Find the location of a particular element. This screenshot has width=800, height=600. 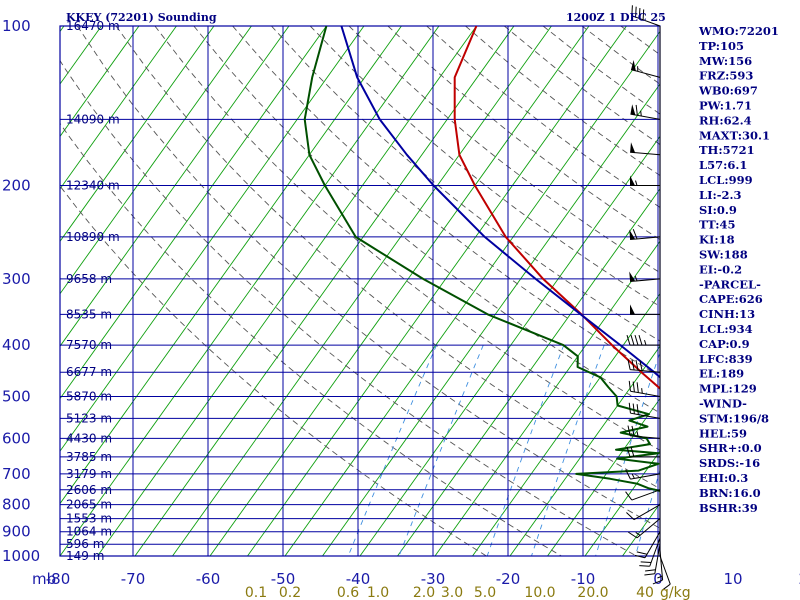

pressure-tick-label: 200 is located at coordinates (16, 186).